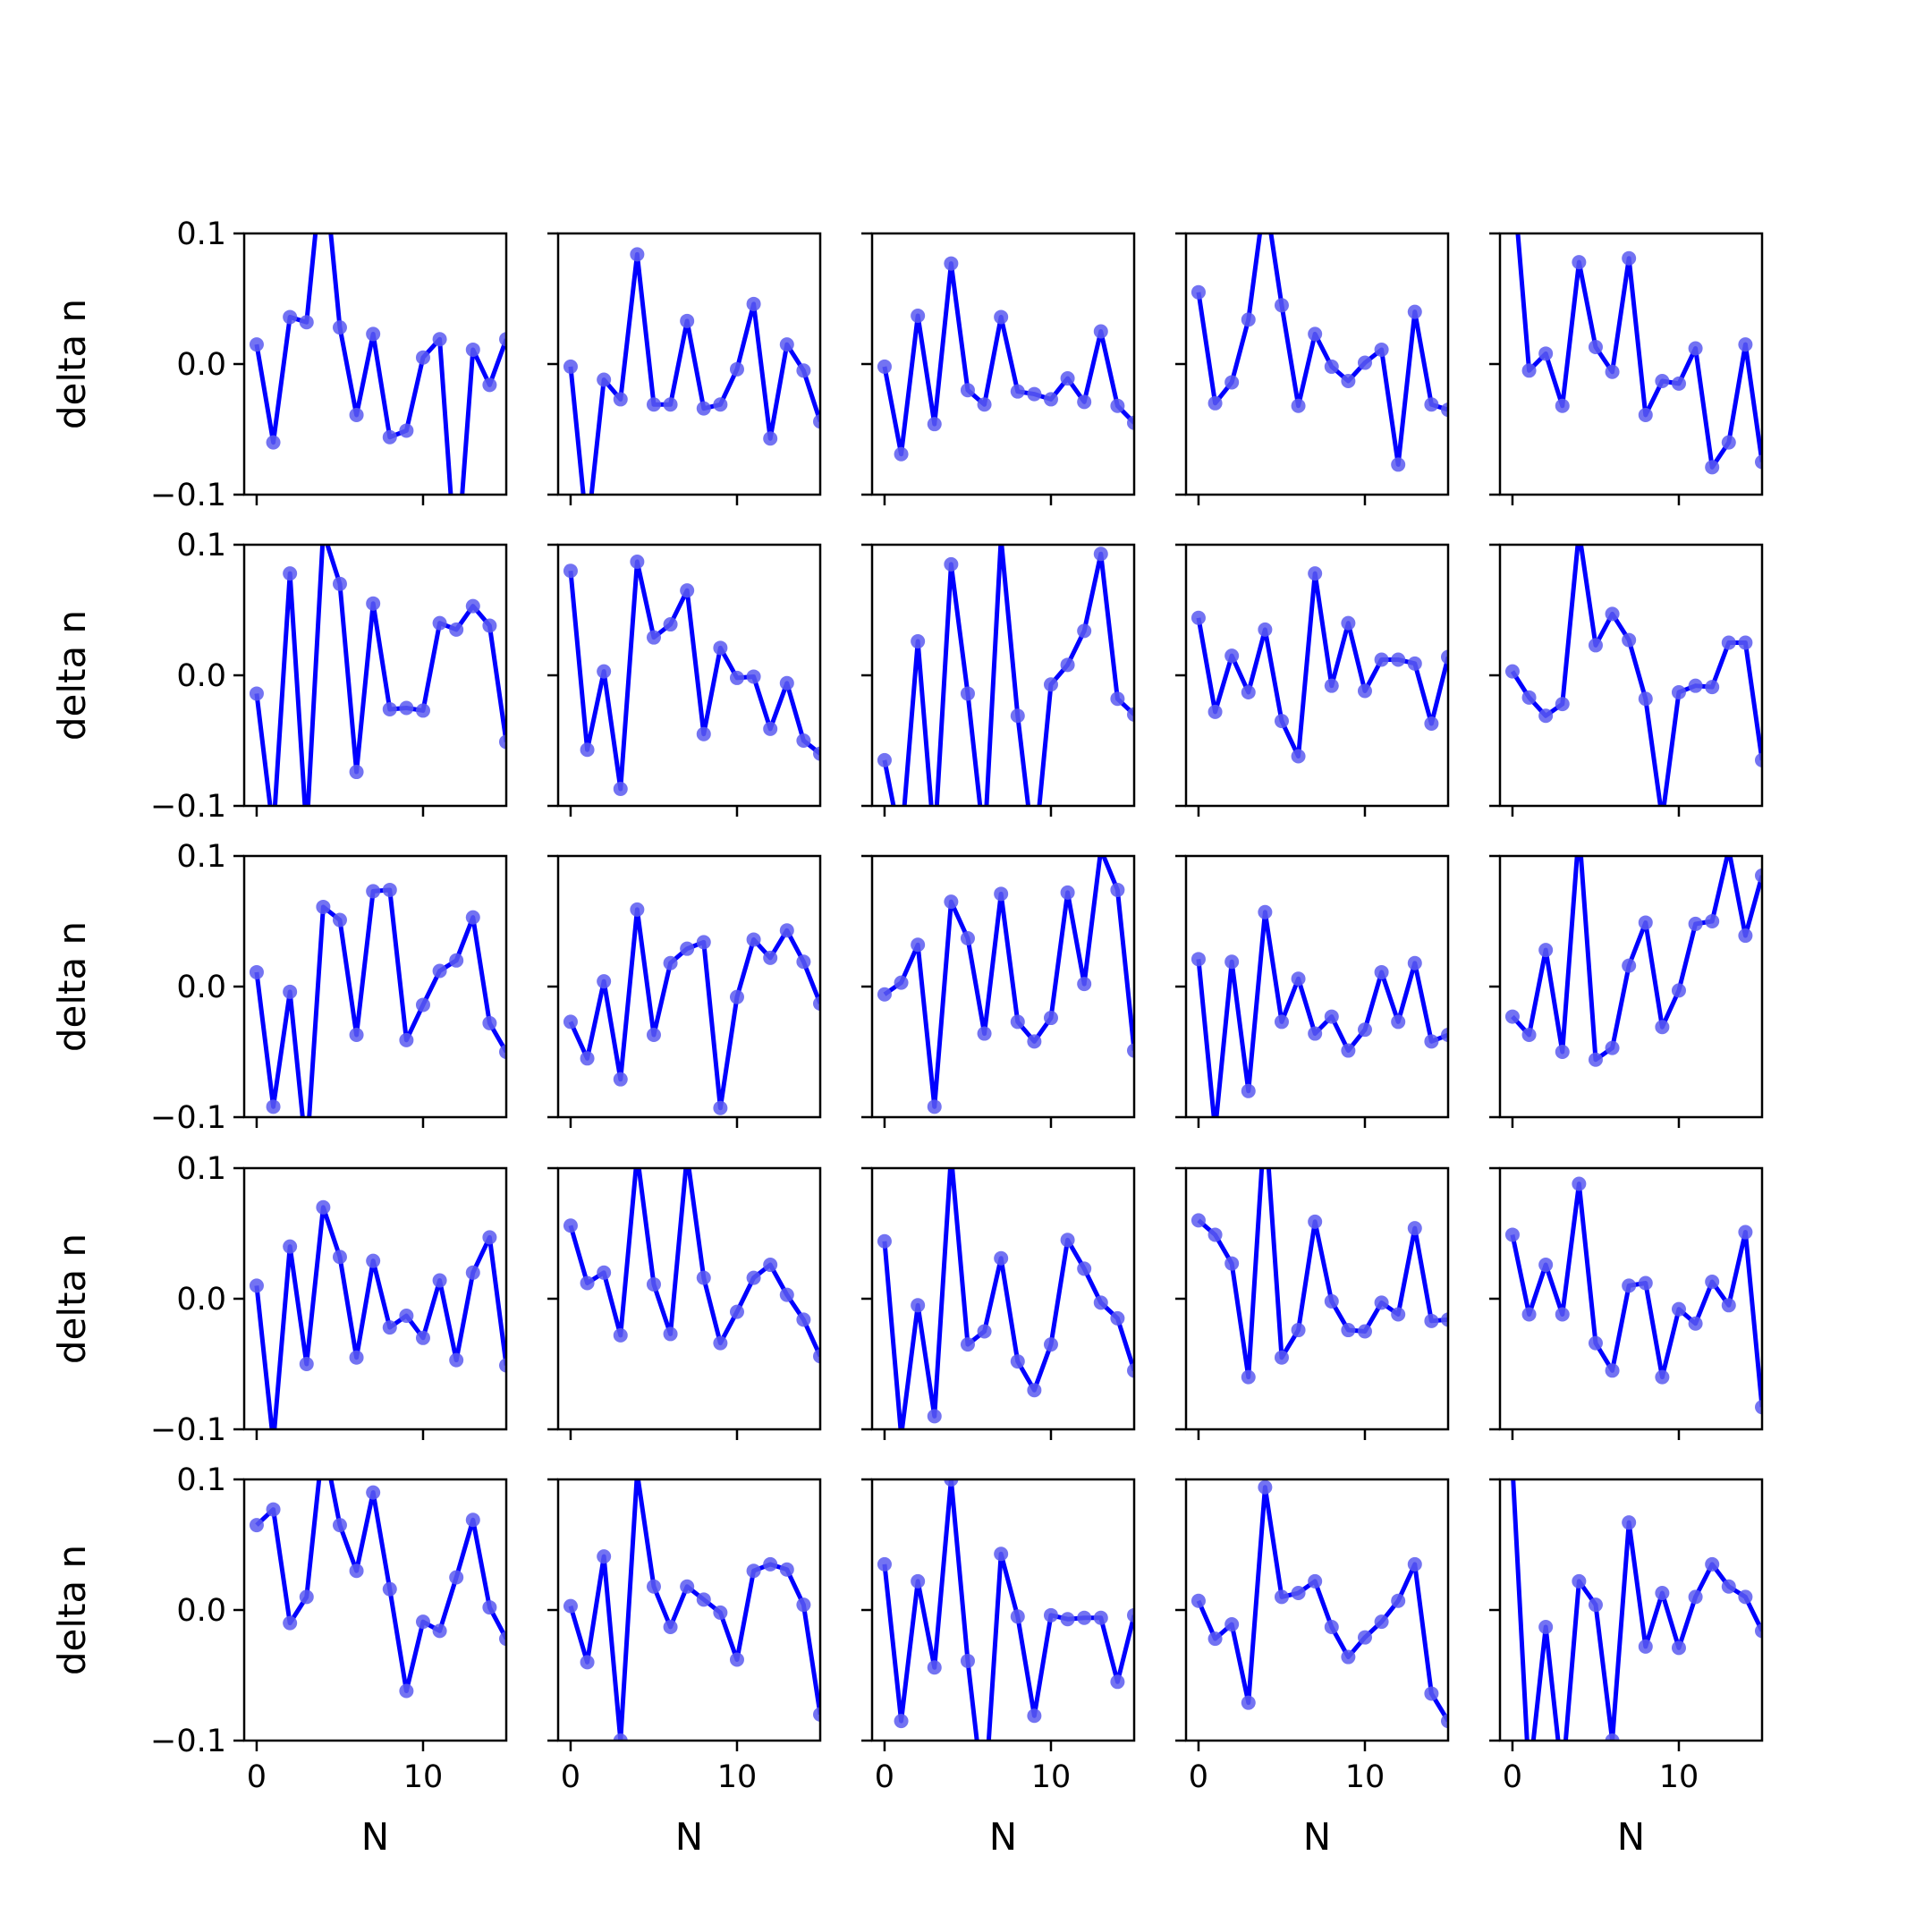  What do you see at coordinates (201, 1611) in the screenshot?
I see `y-tick-label: 0.0` at bounding box center [201, 1611].